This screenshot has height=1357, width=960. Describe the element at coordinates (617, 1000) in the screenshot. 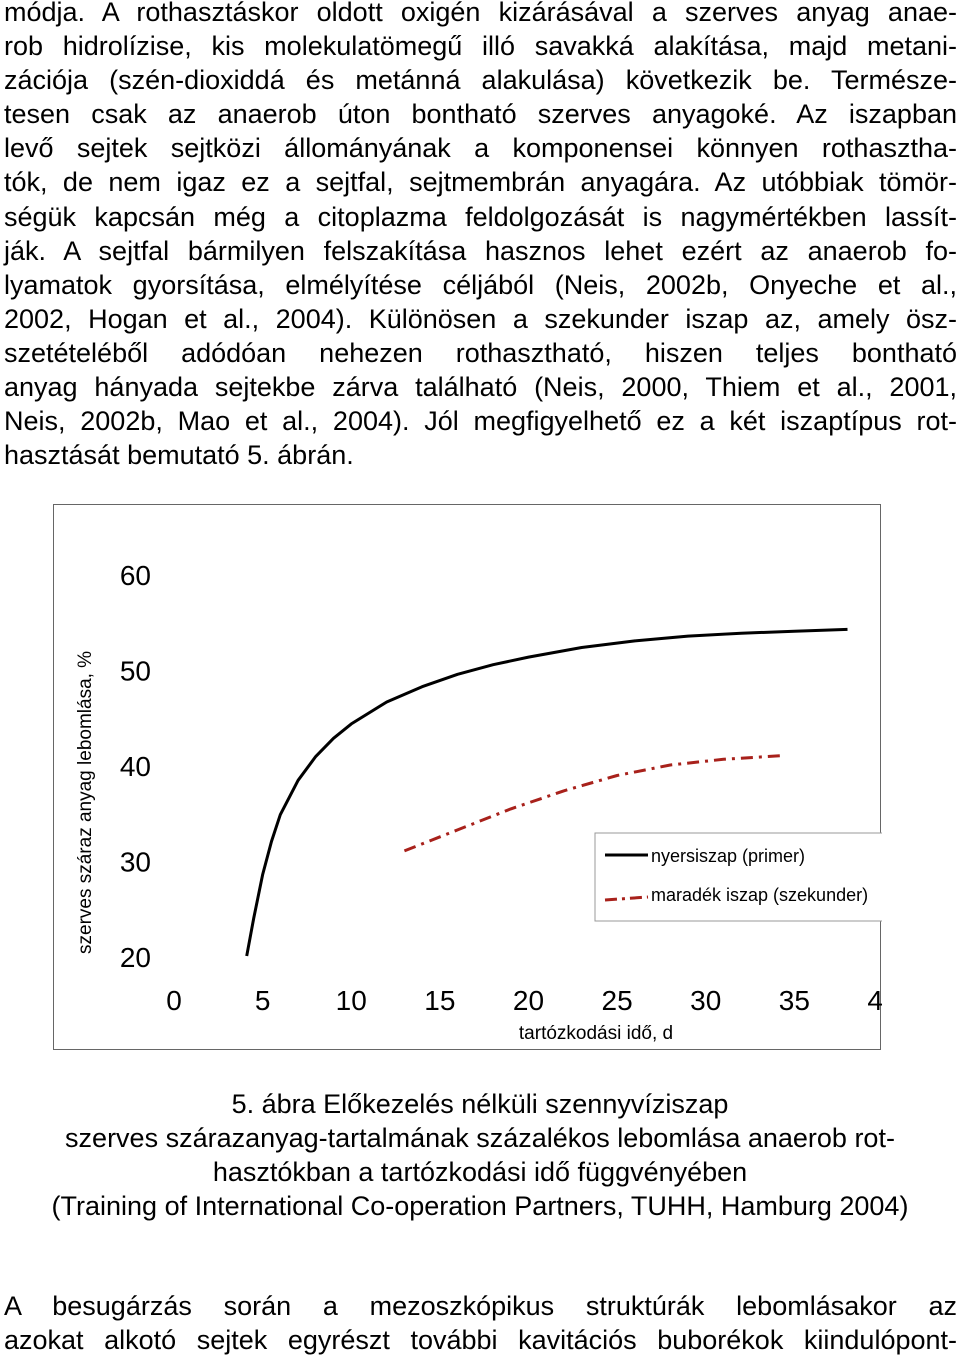

I see `x-tick-label: 25` at that location.